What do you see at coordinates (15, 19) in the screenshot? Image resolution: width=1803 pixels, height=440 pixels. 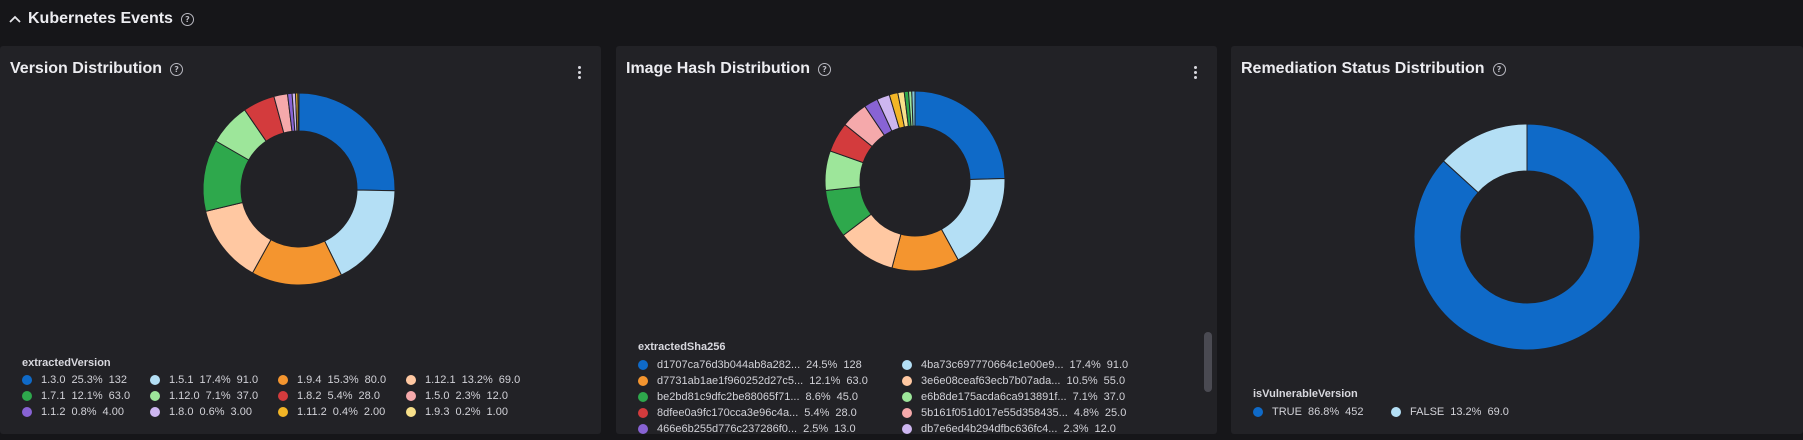 I see `collapse-chevron-up-icon` at bounding box center [15, 19].